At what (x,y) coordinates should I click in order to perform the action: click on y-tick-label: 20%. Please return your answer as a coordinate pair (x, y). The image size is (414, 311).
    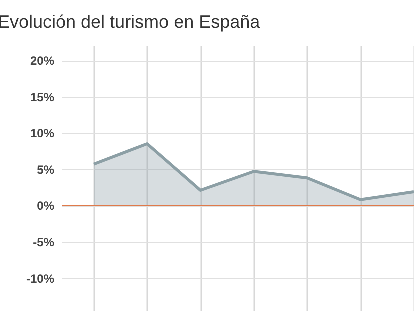
    Looking at the image, I should click on (42, 61).